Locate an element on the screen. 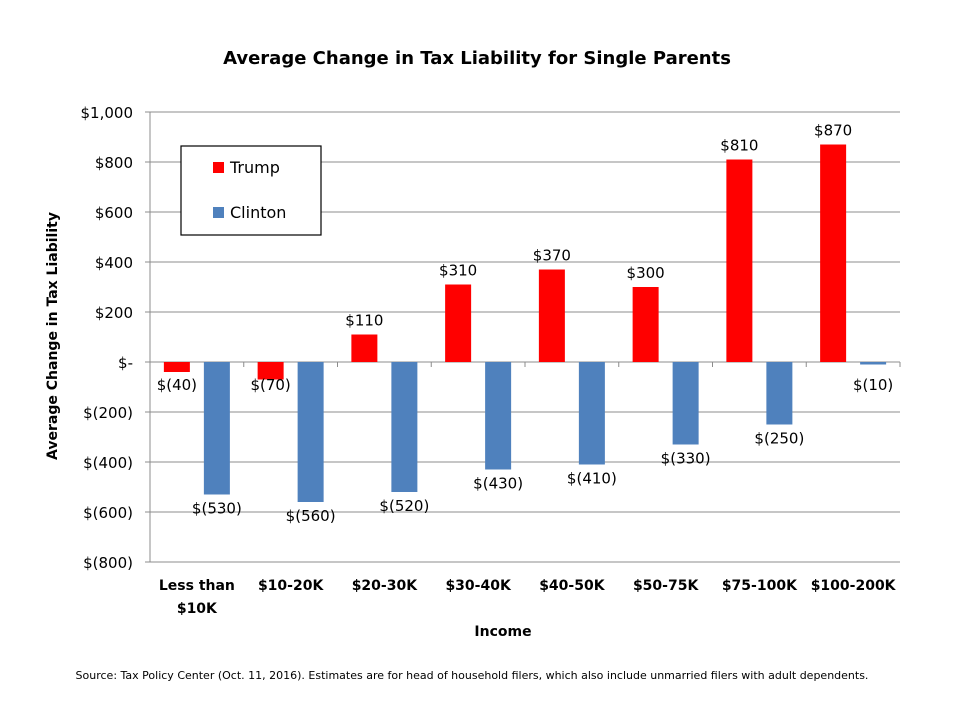 The image size is (960, 720). legend: Trump Clinton is located at coordinates (251, 190).